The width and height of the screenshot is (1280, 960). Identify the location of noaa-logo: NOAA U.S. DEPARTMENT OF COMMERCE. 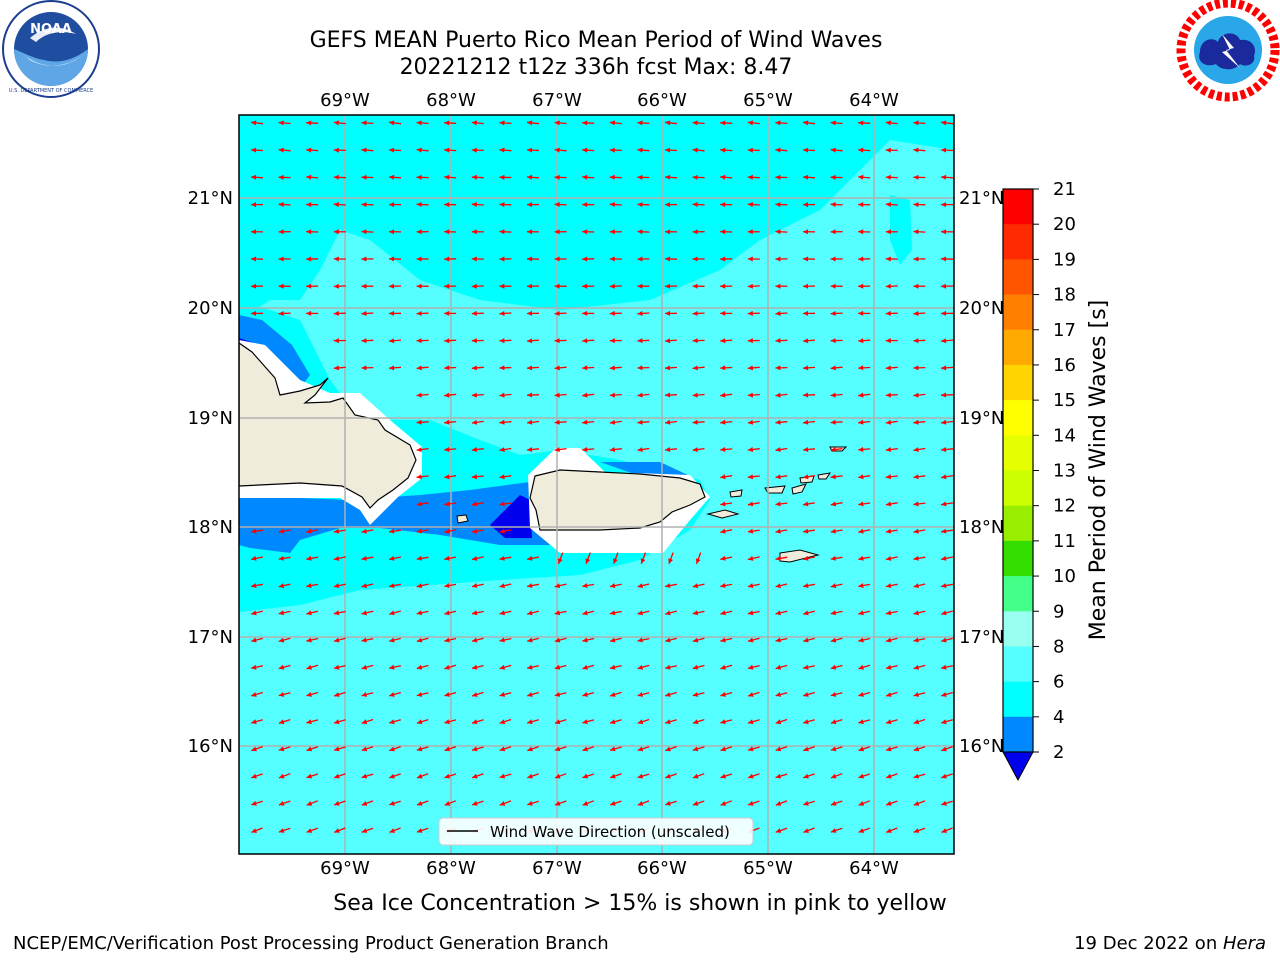
(51, 49).